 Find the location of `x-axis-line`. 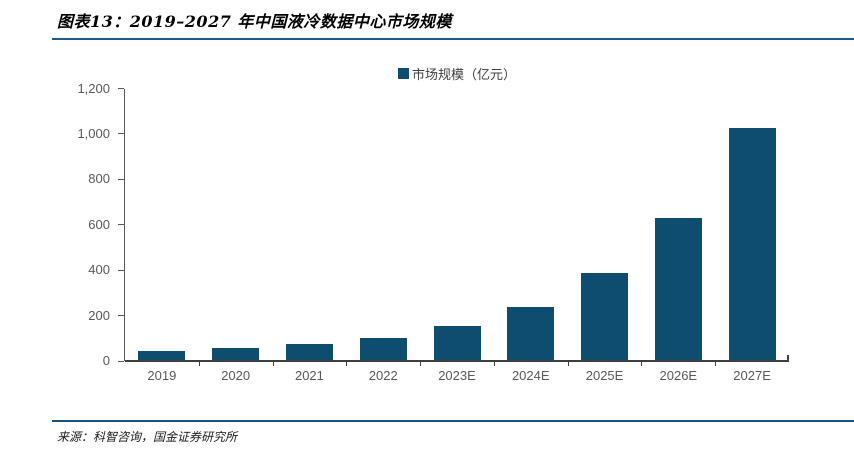

x-axis-line is located at coordinates (457, 361).